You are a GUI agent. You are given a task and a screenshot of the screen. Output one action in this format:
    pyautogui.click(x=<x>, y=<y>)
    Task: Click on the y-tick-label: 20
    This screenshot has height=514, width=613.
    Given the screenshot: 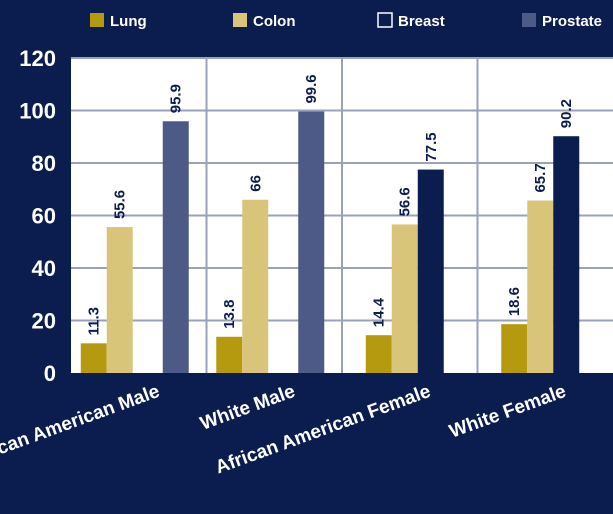 What is the action you would take?
    pyautogui.click(x=44, y=321)
    